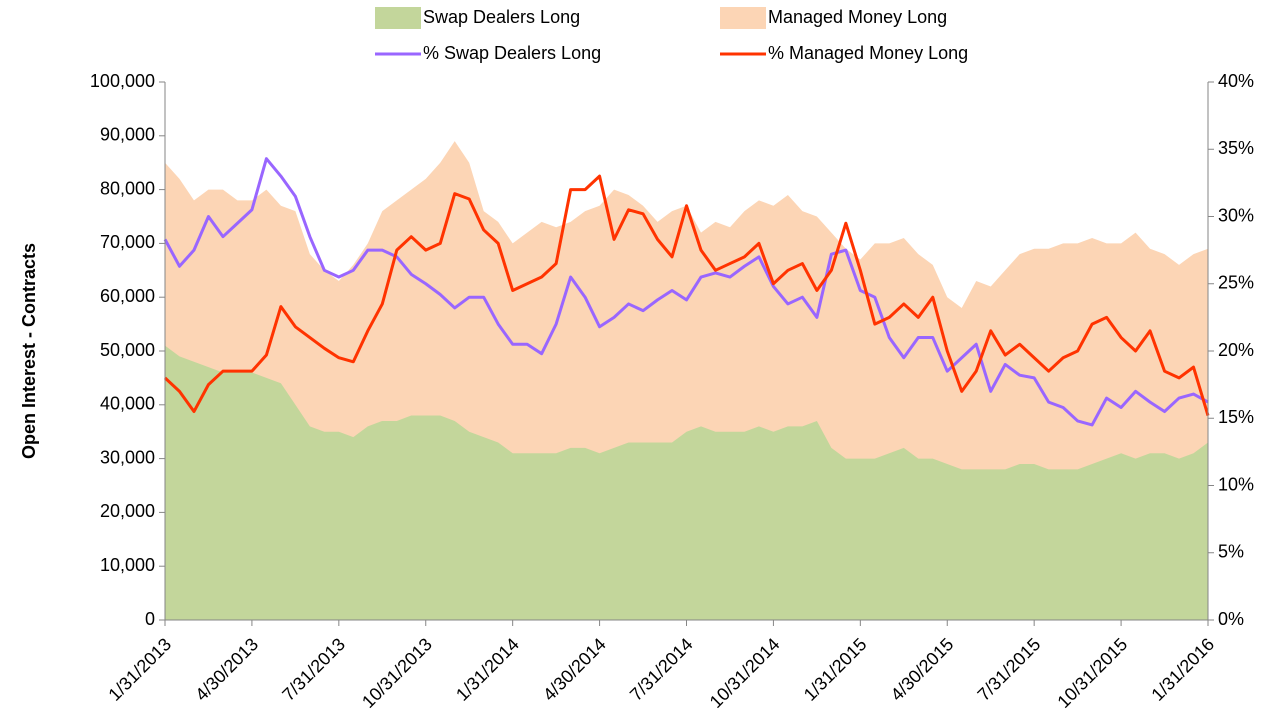 Image resolution: width=1284 pixels, height=725 pixels. I want to click on legend-label: Managed Money Long, so click(857, 17).